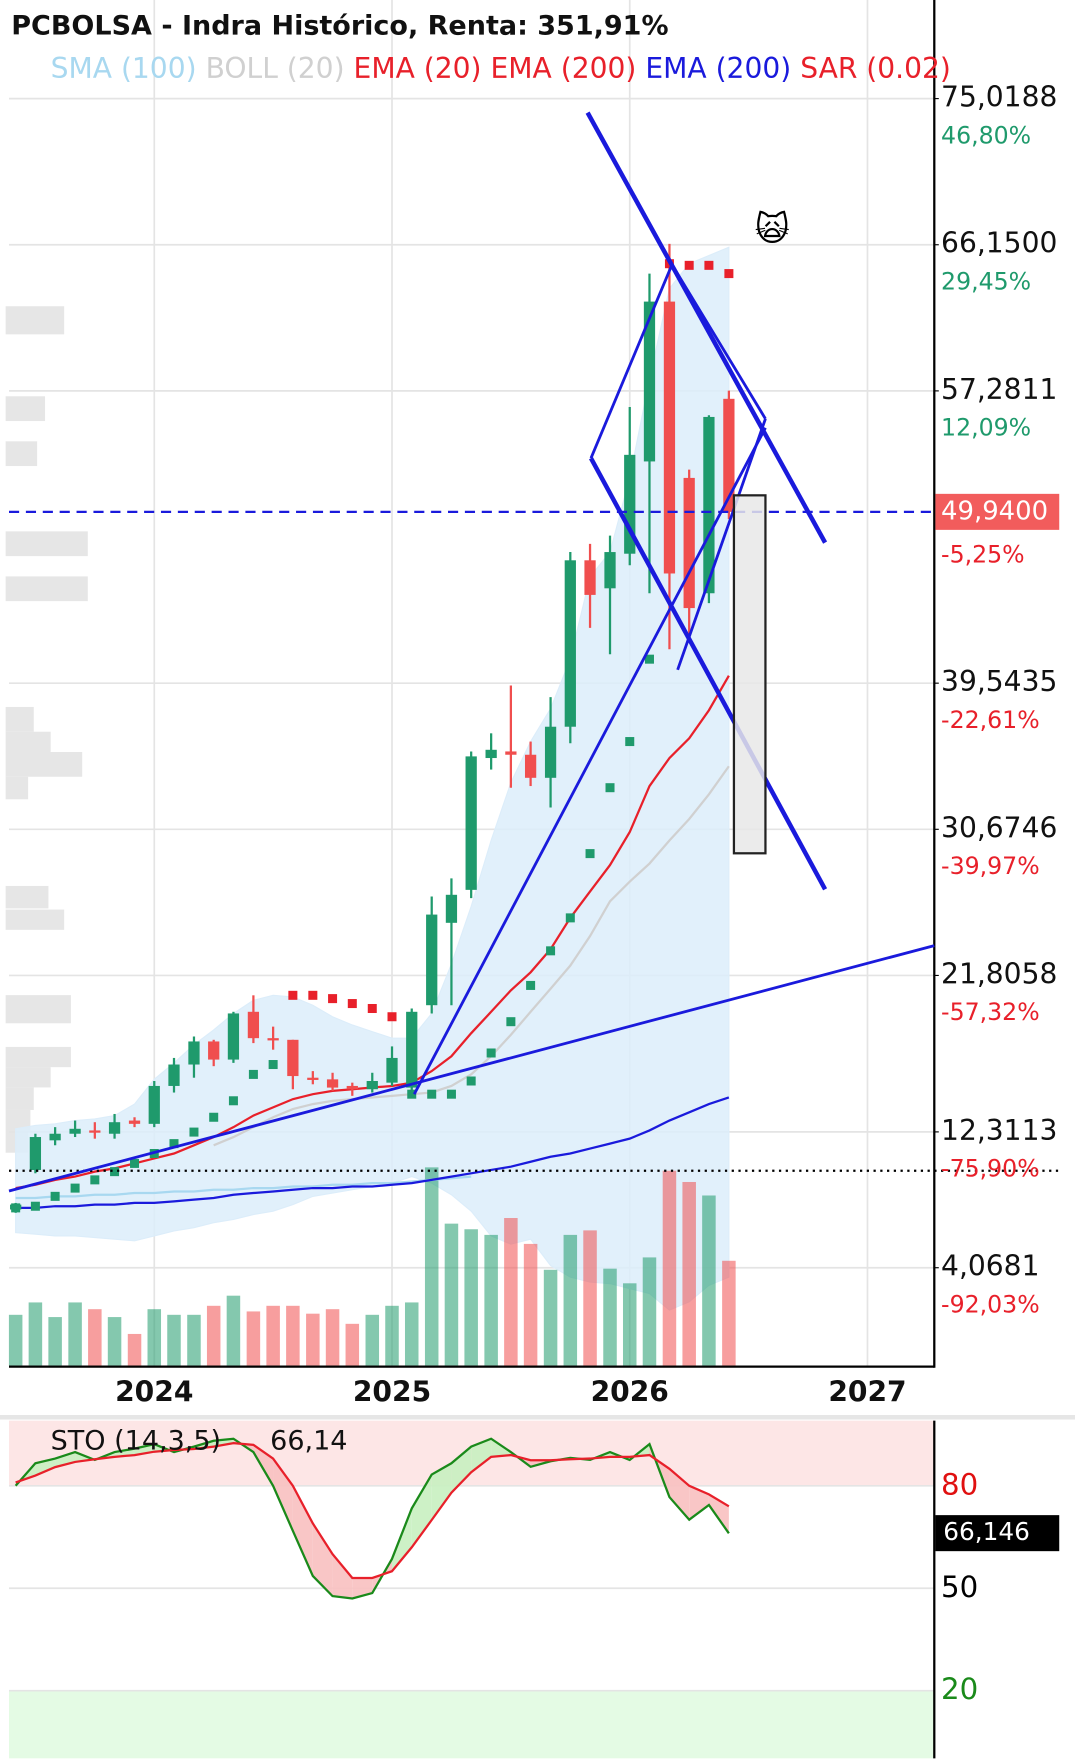  Describe the element at coordinates (392, 1392) in the screenshot. I see `x-tick-label: 2025` at that location.